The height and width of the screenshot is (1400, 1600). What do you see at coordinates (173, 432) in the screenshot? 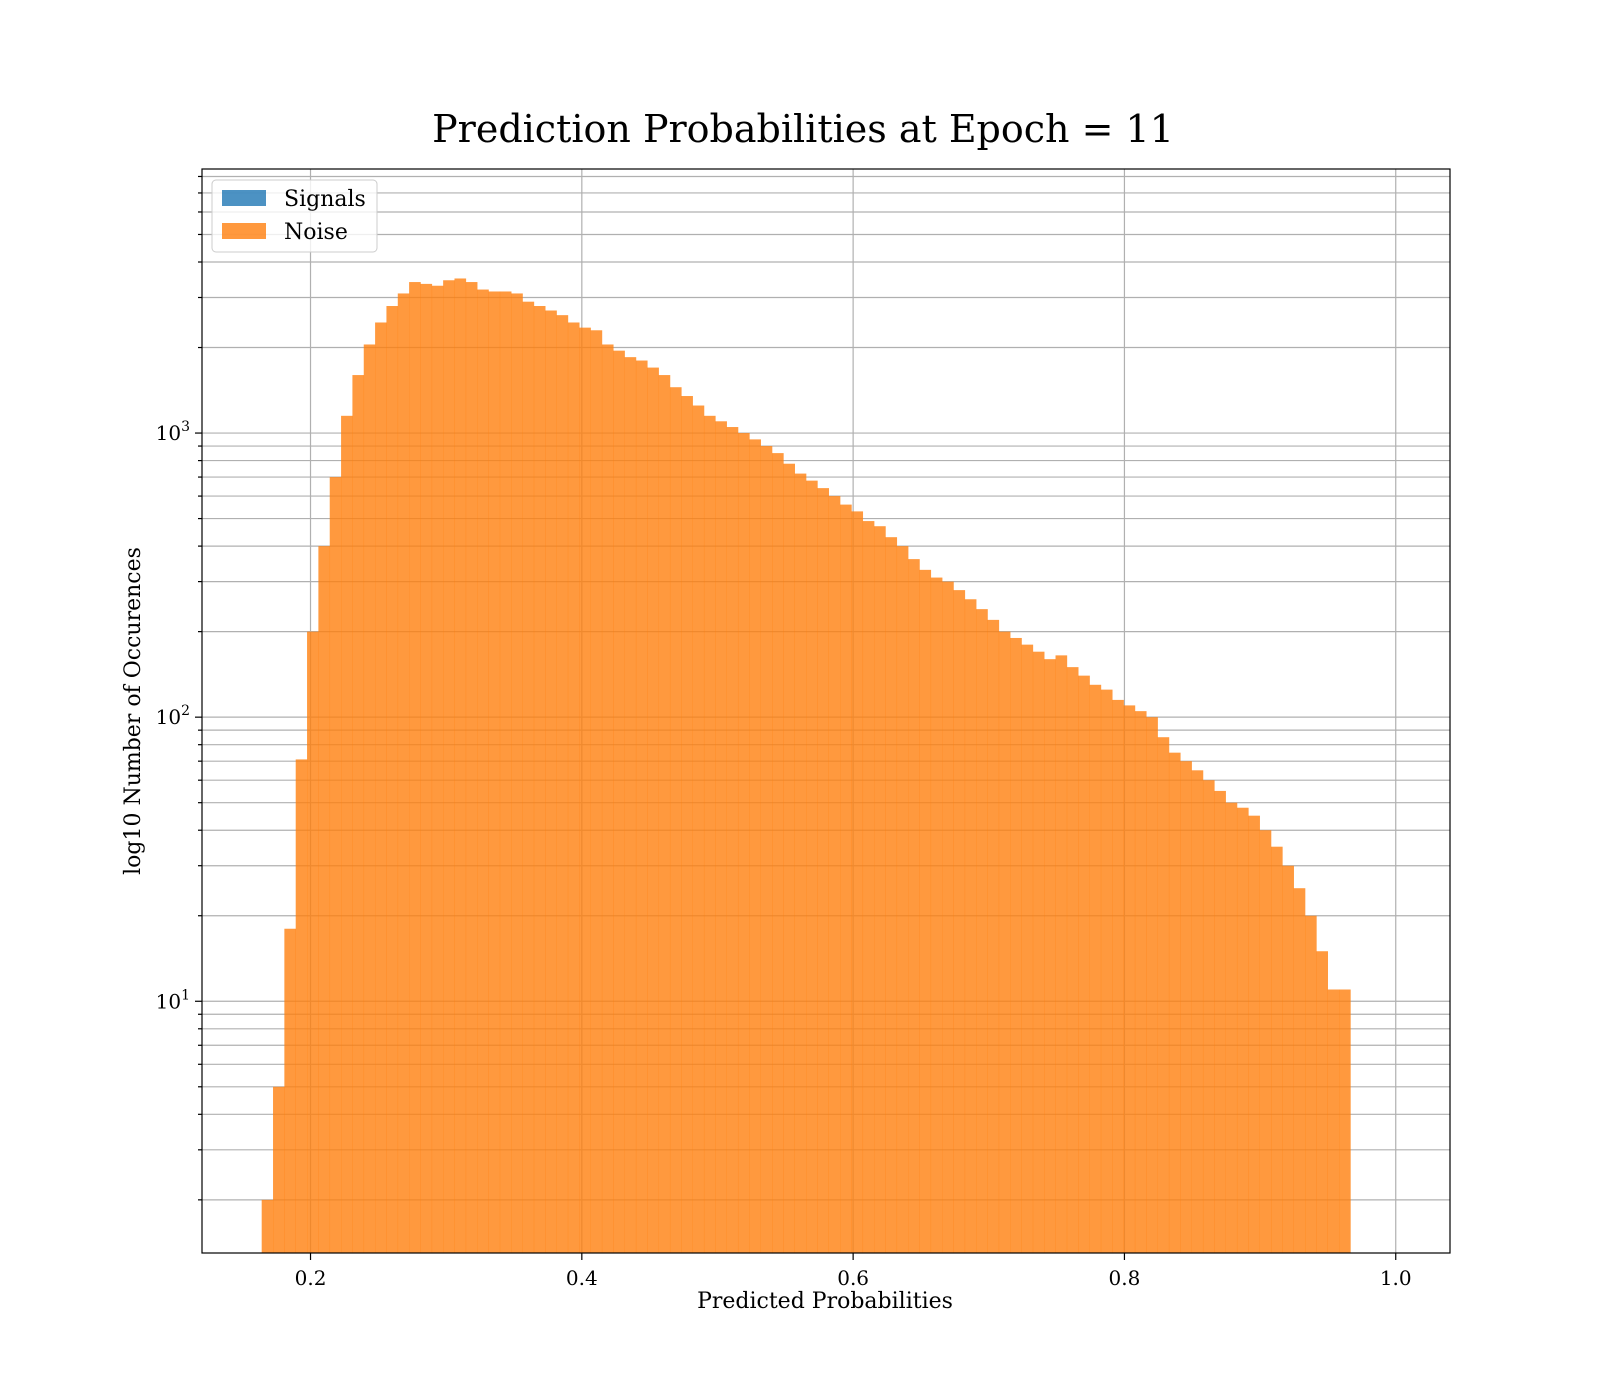
I see `y-tick-label: 10³` at bounding box center [173, 432].